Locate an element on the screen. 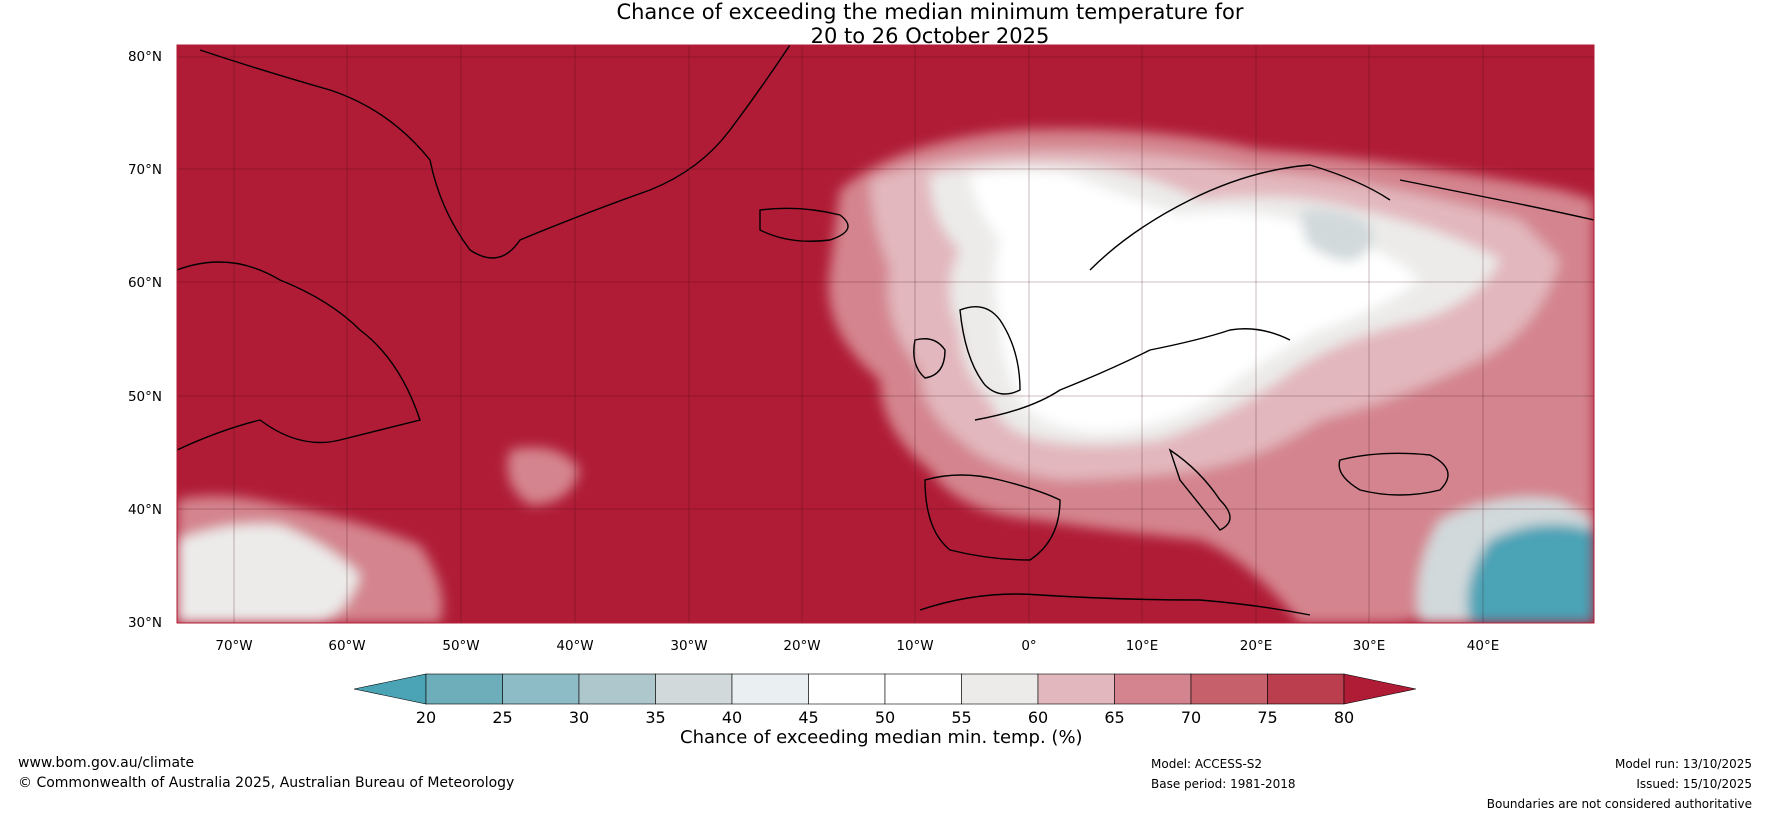 The image size is (1770, 816). footer-model-run: Model run: 13/10/2025 is located at coordinates (1683, 764).